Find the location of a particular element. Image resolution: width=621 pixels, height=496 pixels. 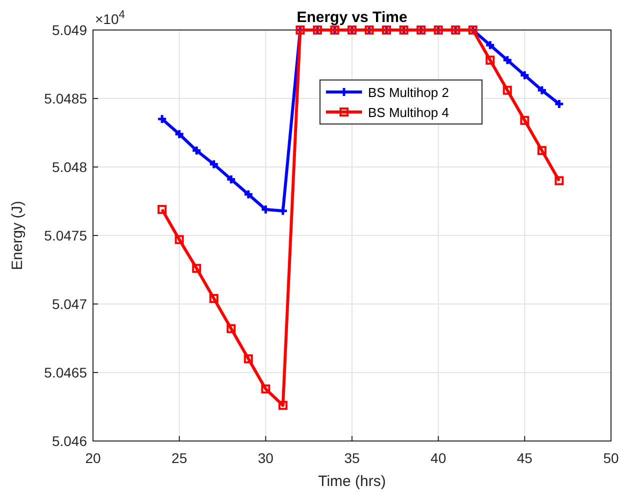

x-tick-label: 50 is located at coordinates (611, 458).